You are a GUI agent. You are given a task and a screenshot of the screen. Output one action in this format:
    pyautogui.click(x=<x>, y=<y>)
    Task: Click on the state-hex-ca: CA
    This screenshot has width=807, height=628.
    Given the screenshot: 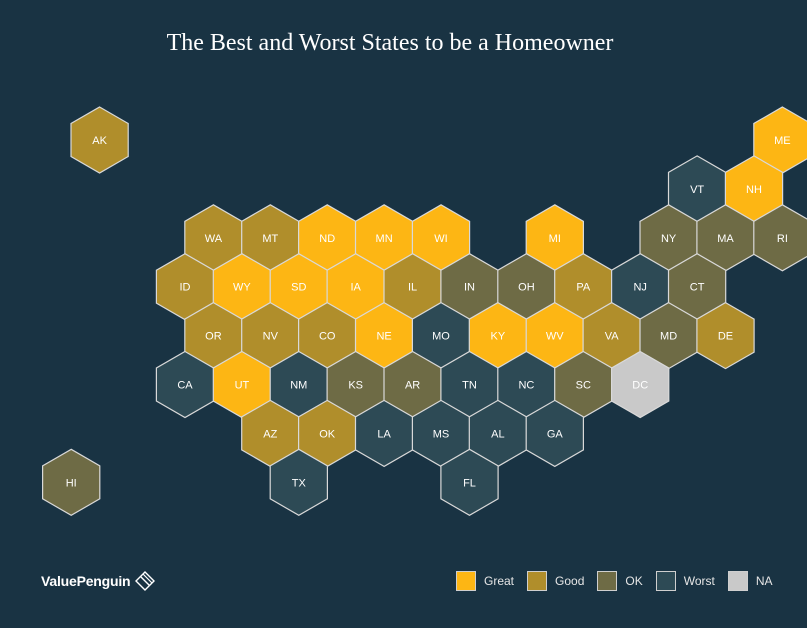 What is the action you would take?
    pyautogui.click(x=185, y=384)
    